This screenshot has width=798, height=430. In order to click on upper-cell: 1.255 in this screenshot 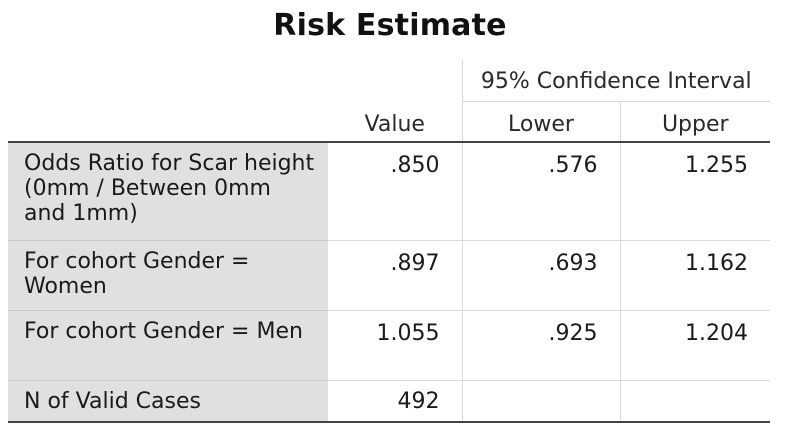, I will do `click(694, 191)`.